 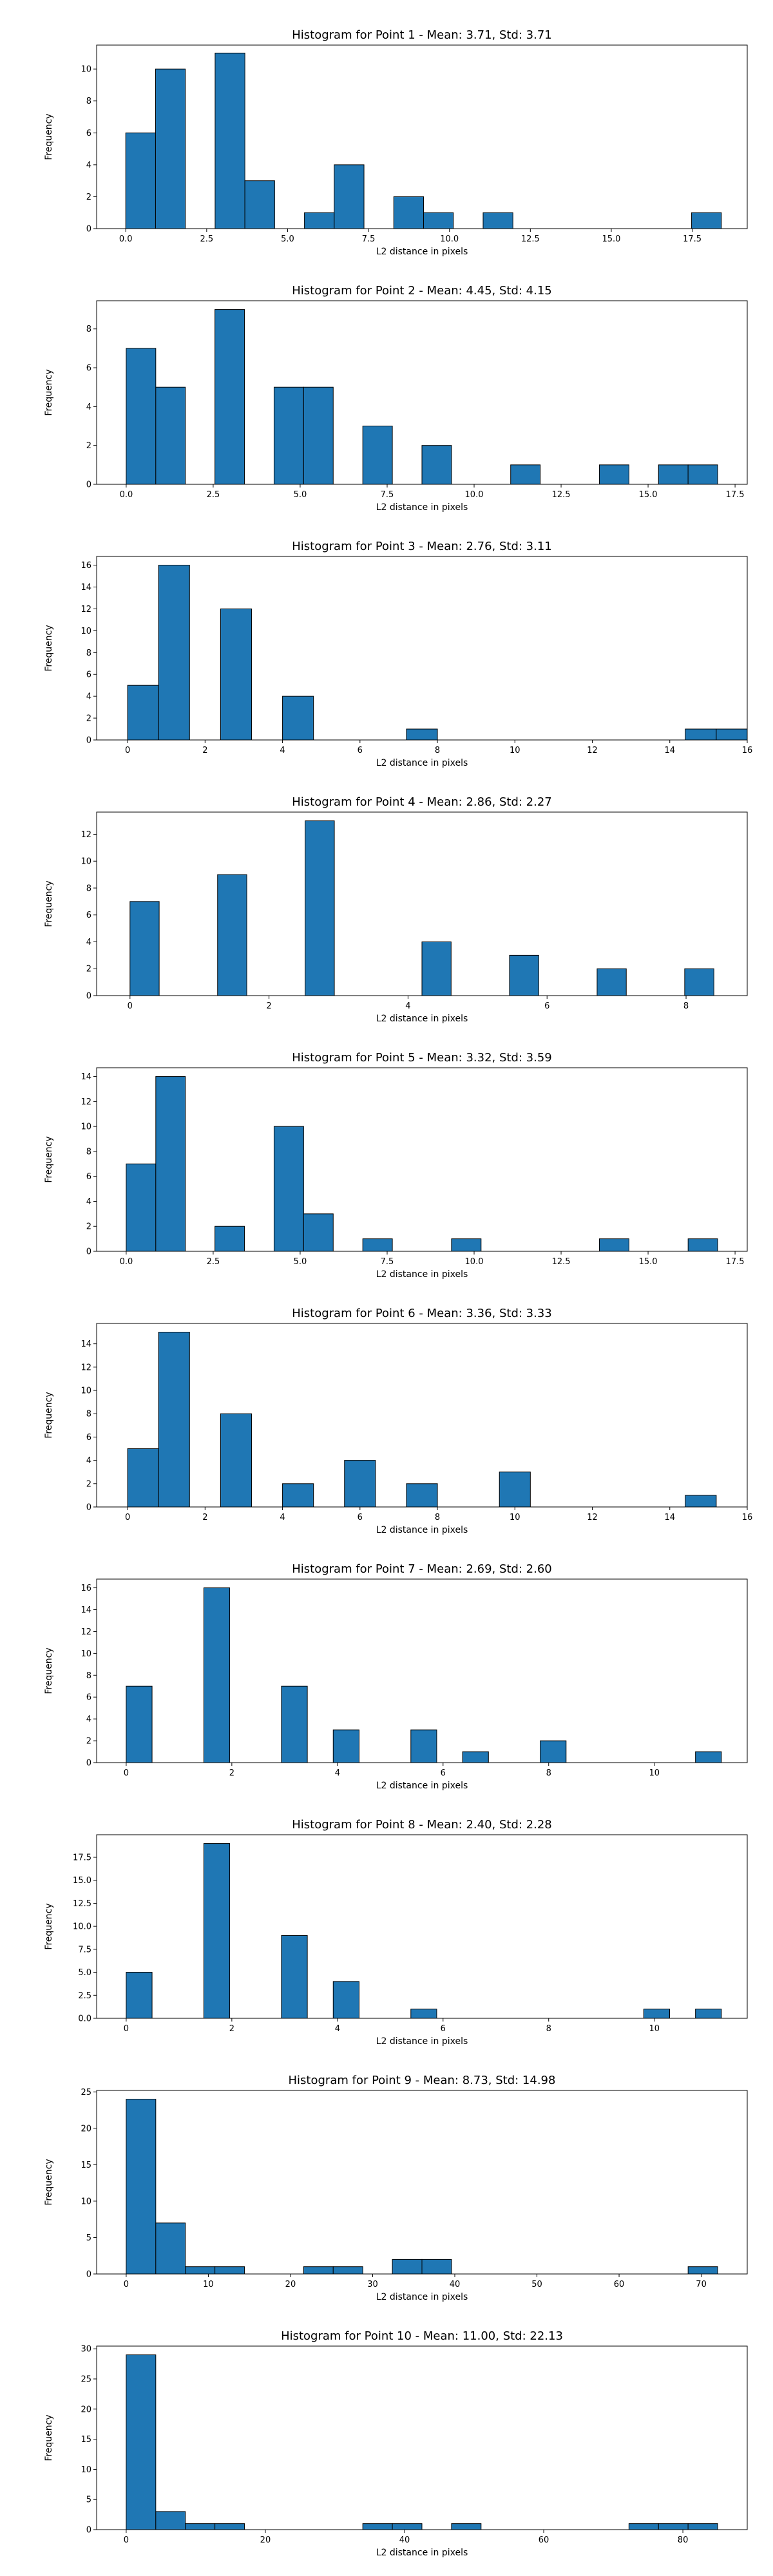 What do you see at coordinates (536, 2284) in the screenshot?
I see `x-tick-label: 50` at bounding box center [536, 2284].